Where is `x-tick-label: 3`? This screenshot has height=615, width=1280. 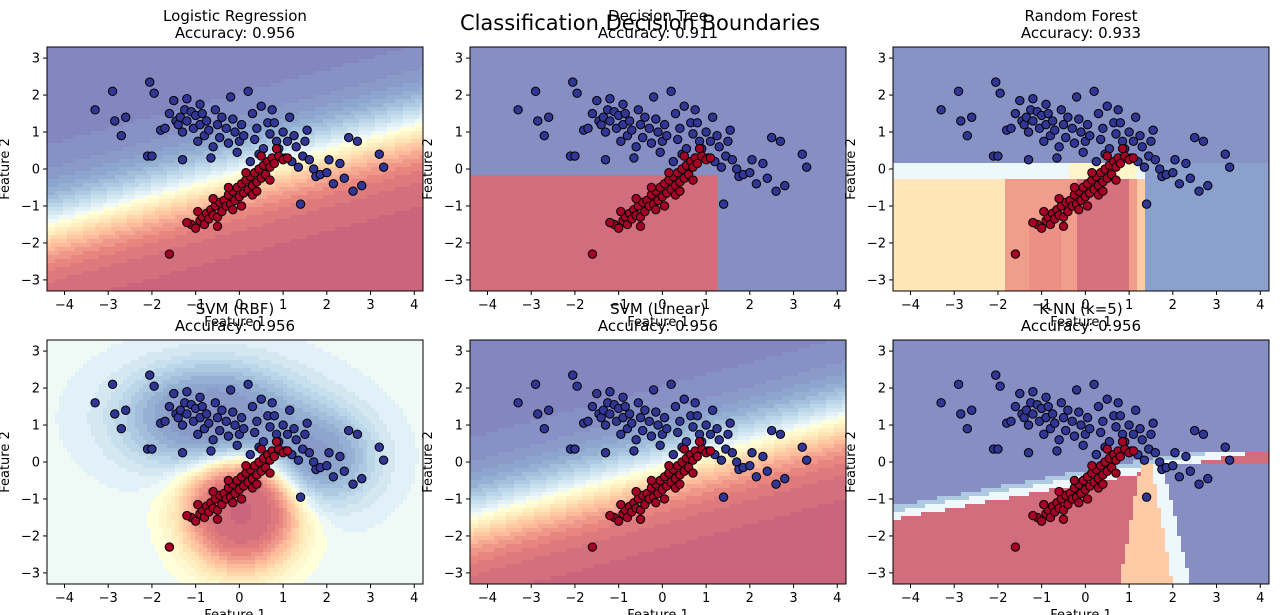 x-tick-label: 3 is located at coordinates (793, 598).